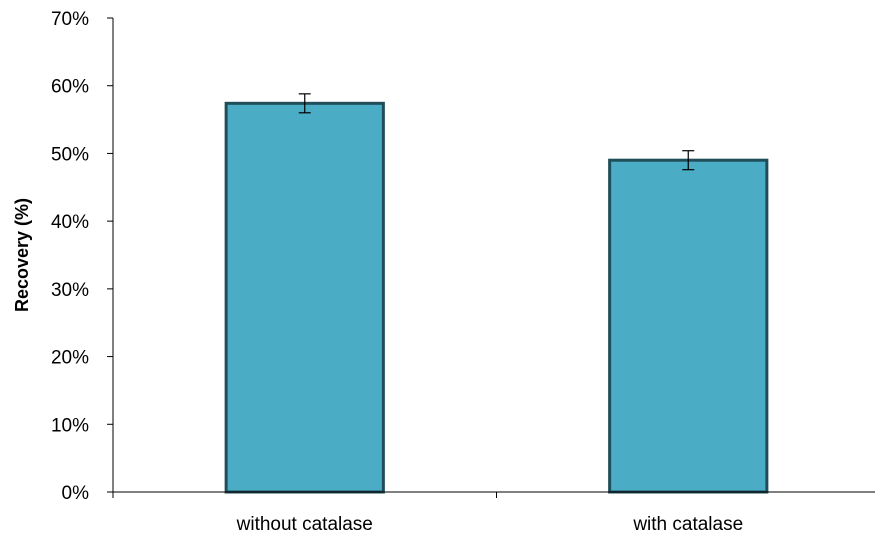 Image resolution: width=875 pixels, height=535 pixels. Describe the element at coordinates (70, 425) in the screenshot. I see `y-tick-label: 10%` at that location.